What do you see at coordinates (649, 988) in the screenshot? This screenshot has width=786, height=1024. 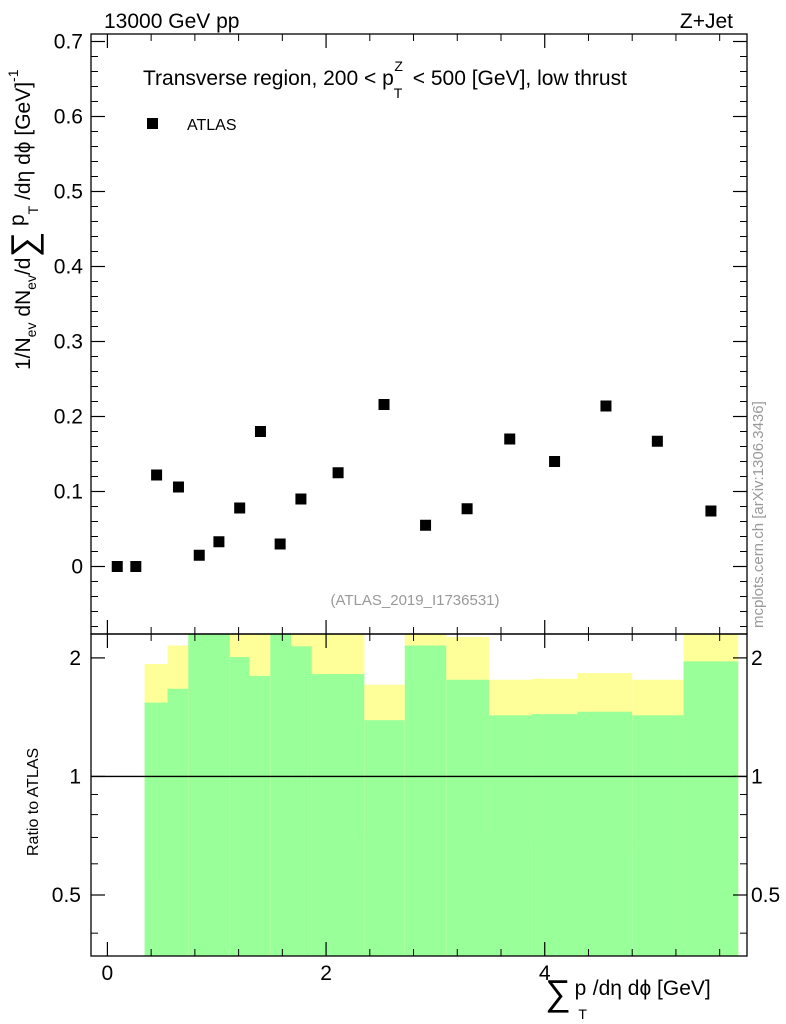 I see `xlabel-part-c: /dη dϕ [GeV]` at bounding box center [649, 988].